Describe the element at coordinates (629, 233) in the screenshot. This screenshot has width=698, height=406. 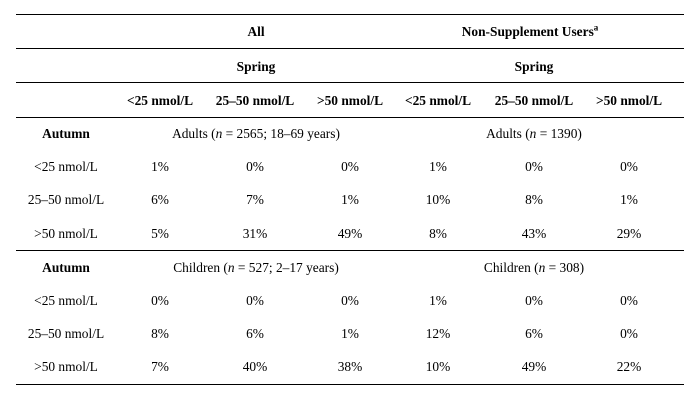
I see `table-cell: 29%` at that location.